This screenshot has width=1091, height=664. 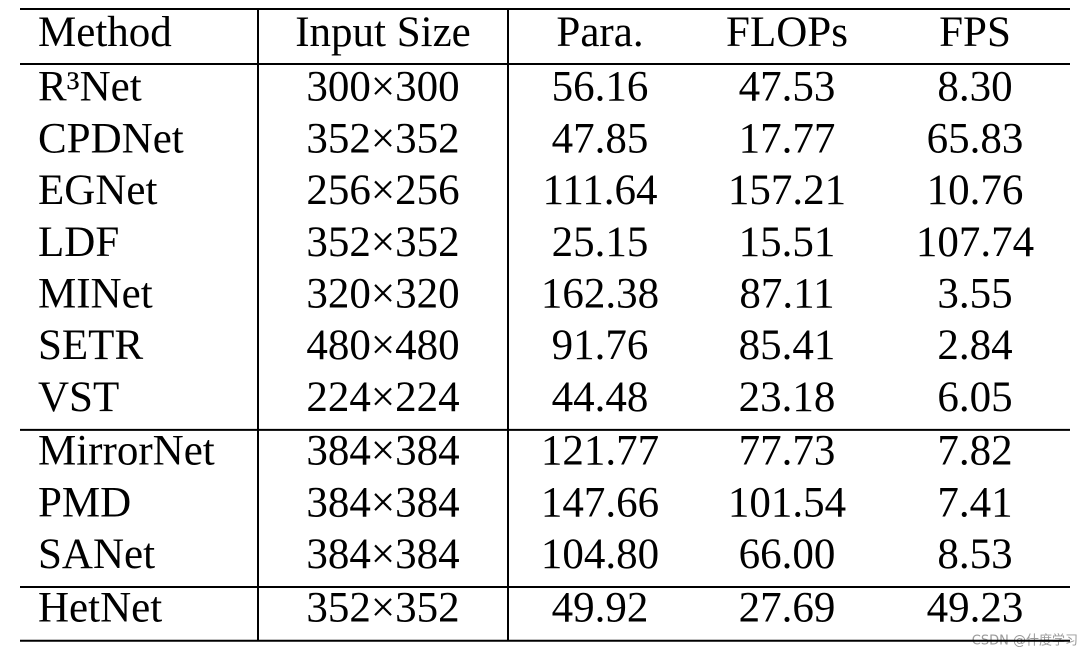 I want to click on value-cell: 7.82, so click(x=974, y=451).